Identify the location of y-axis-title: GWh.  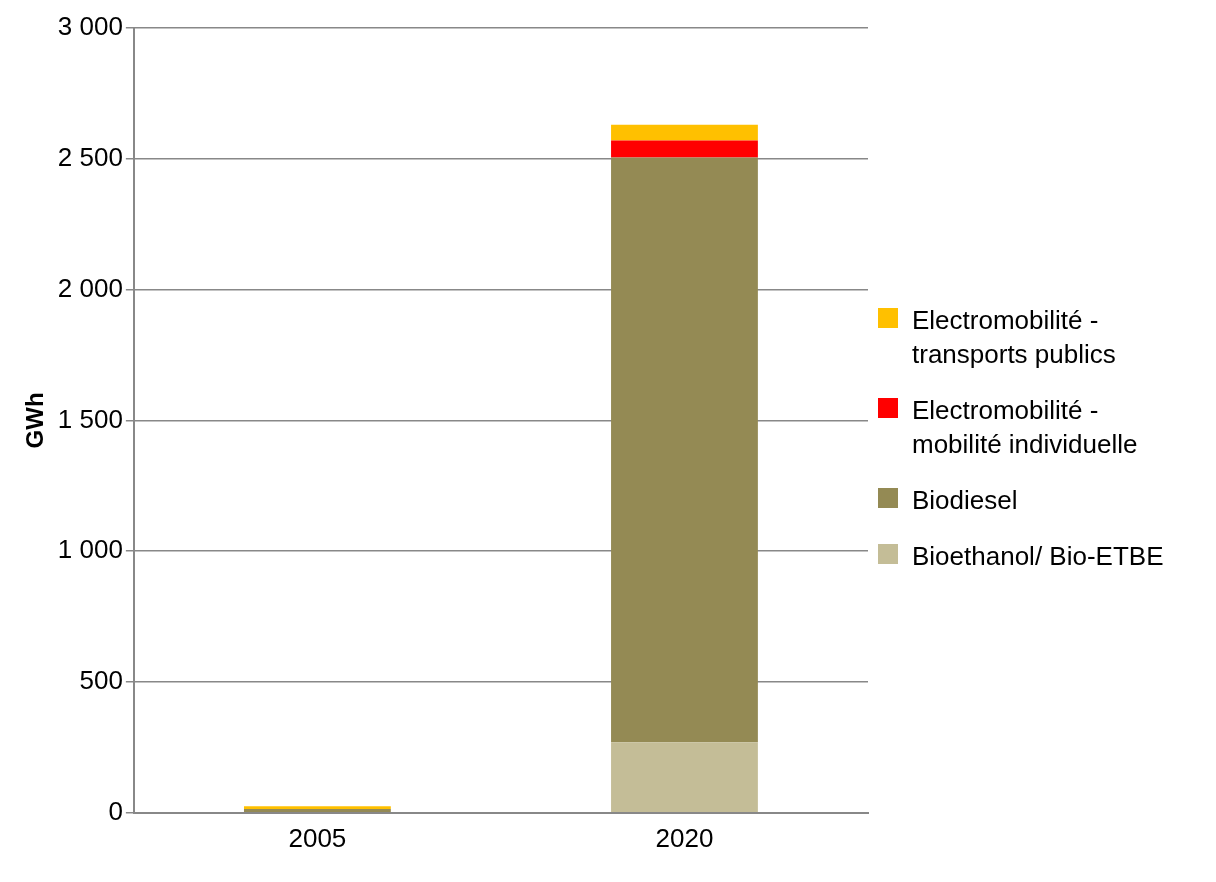
(35, 420).